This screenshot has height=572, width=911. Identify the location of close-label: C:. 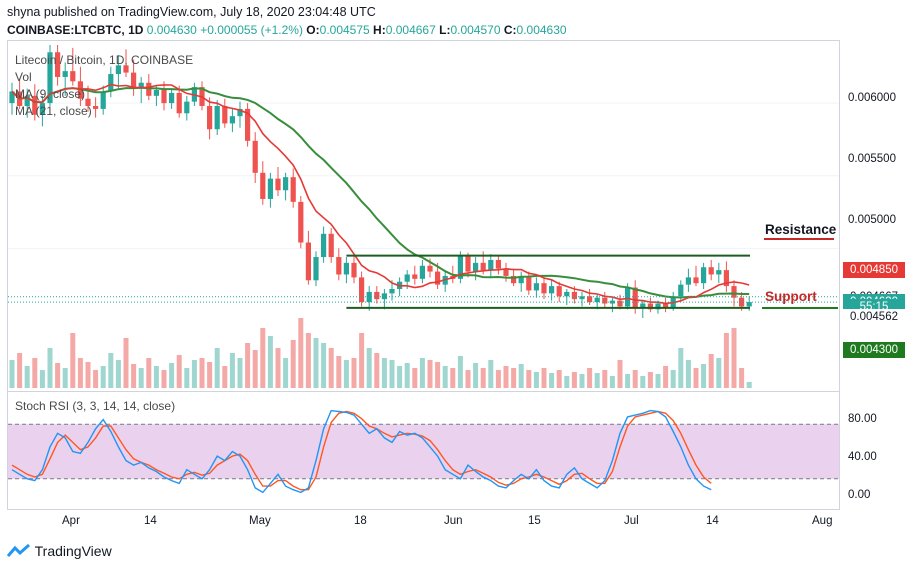
(510, 30).